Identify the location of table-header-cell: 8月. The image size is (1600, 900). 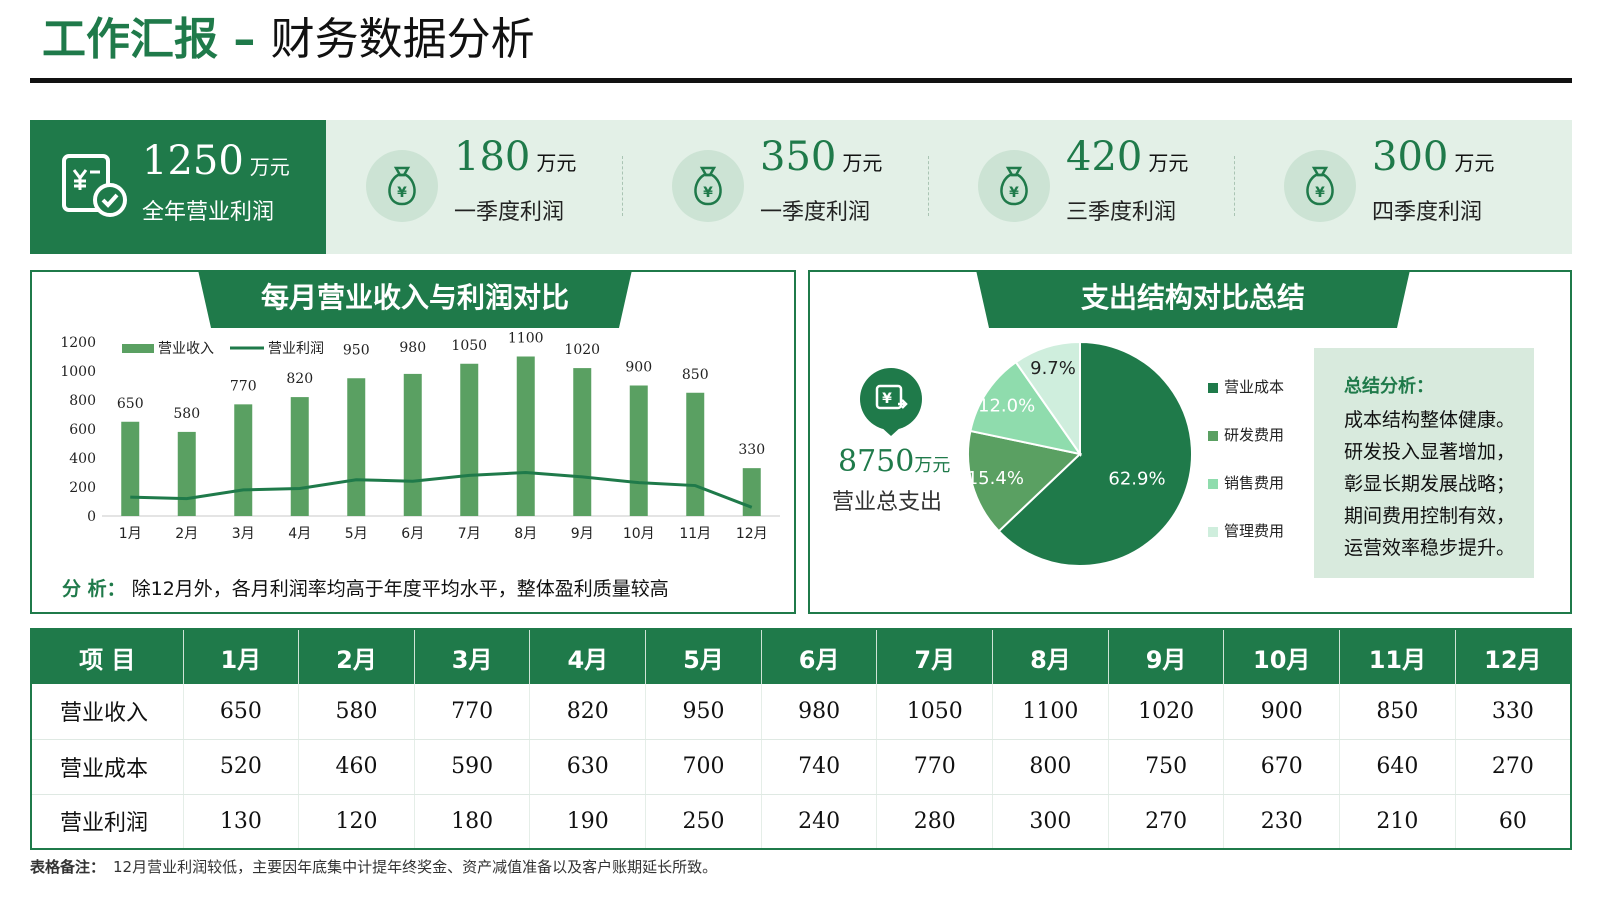
(1050, 656).